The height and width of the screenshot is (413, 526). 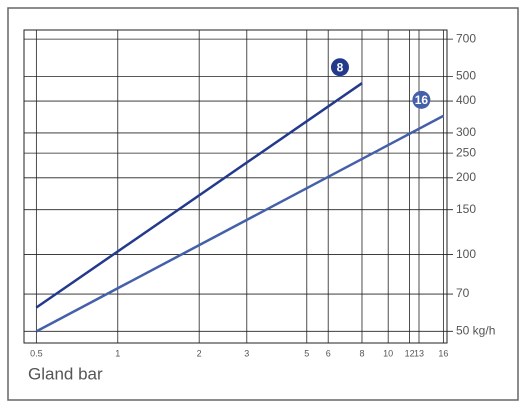 What do you see at coordinates (306, 353) in the screenshot?
I see `x-tick-label: 5` at bounding box center [306, 353].